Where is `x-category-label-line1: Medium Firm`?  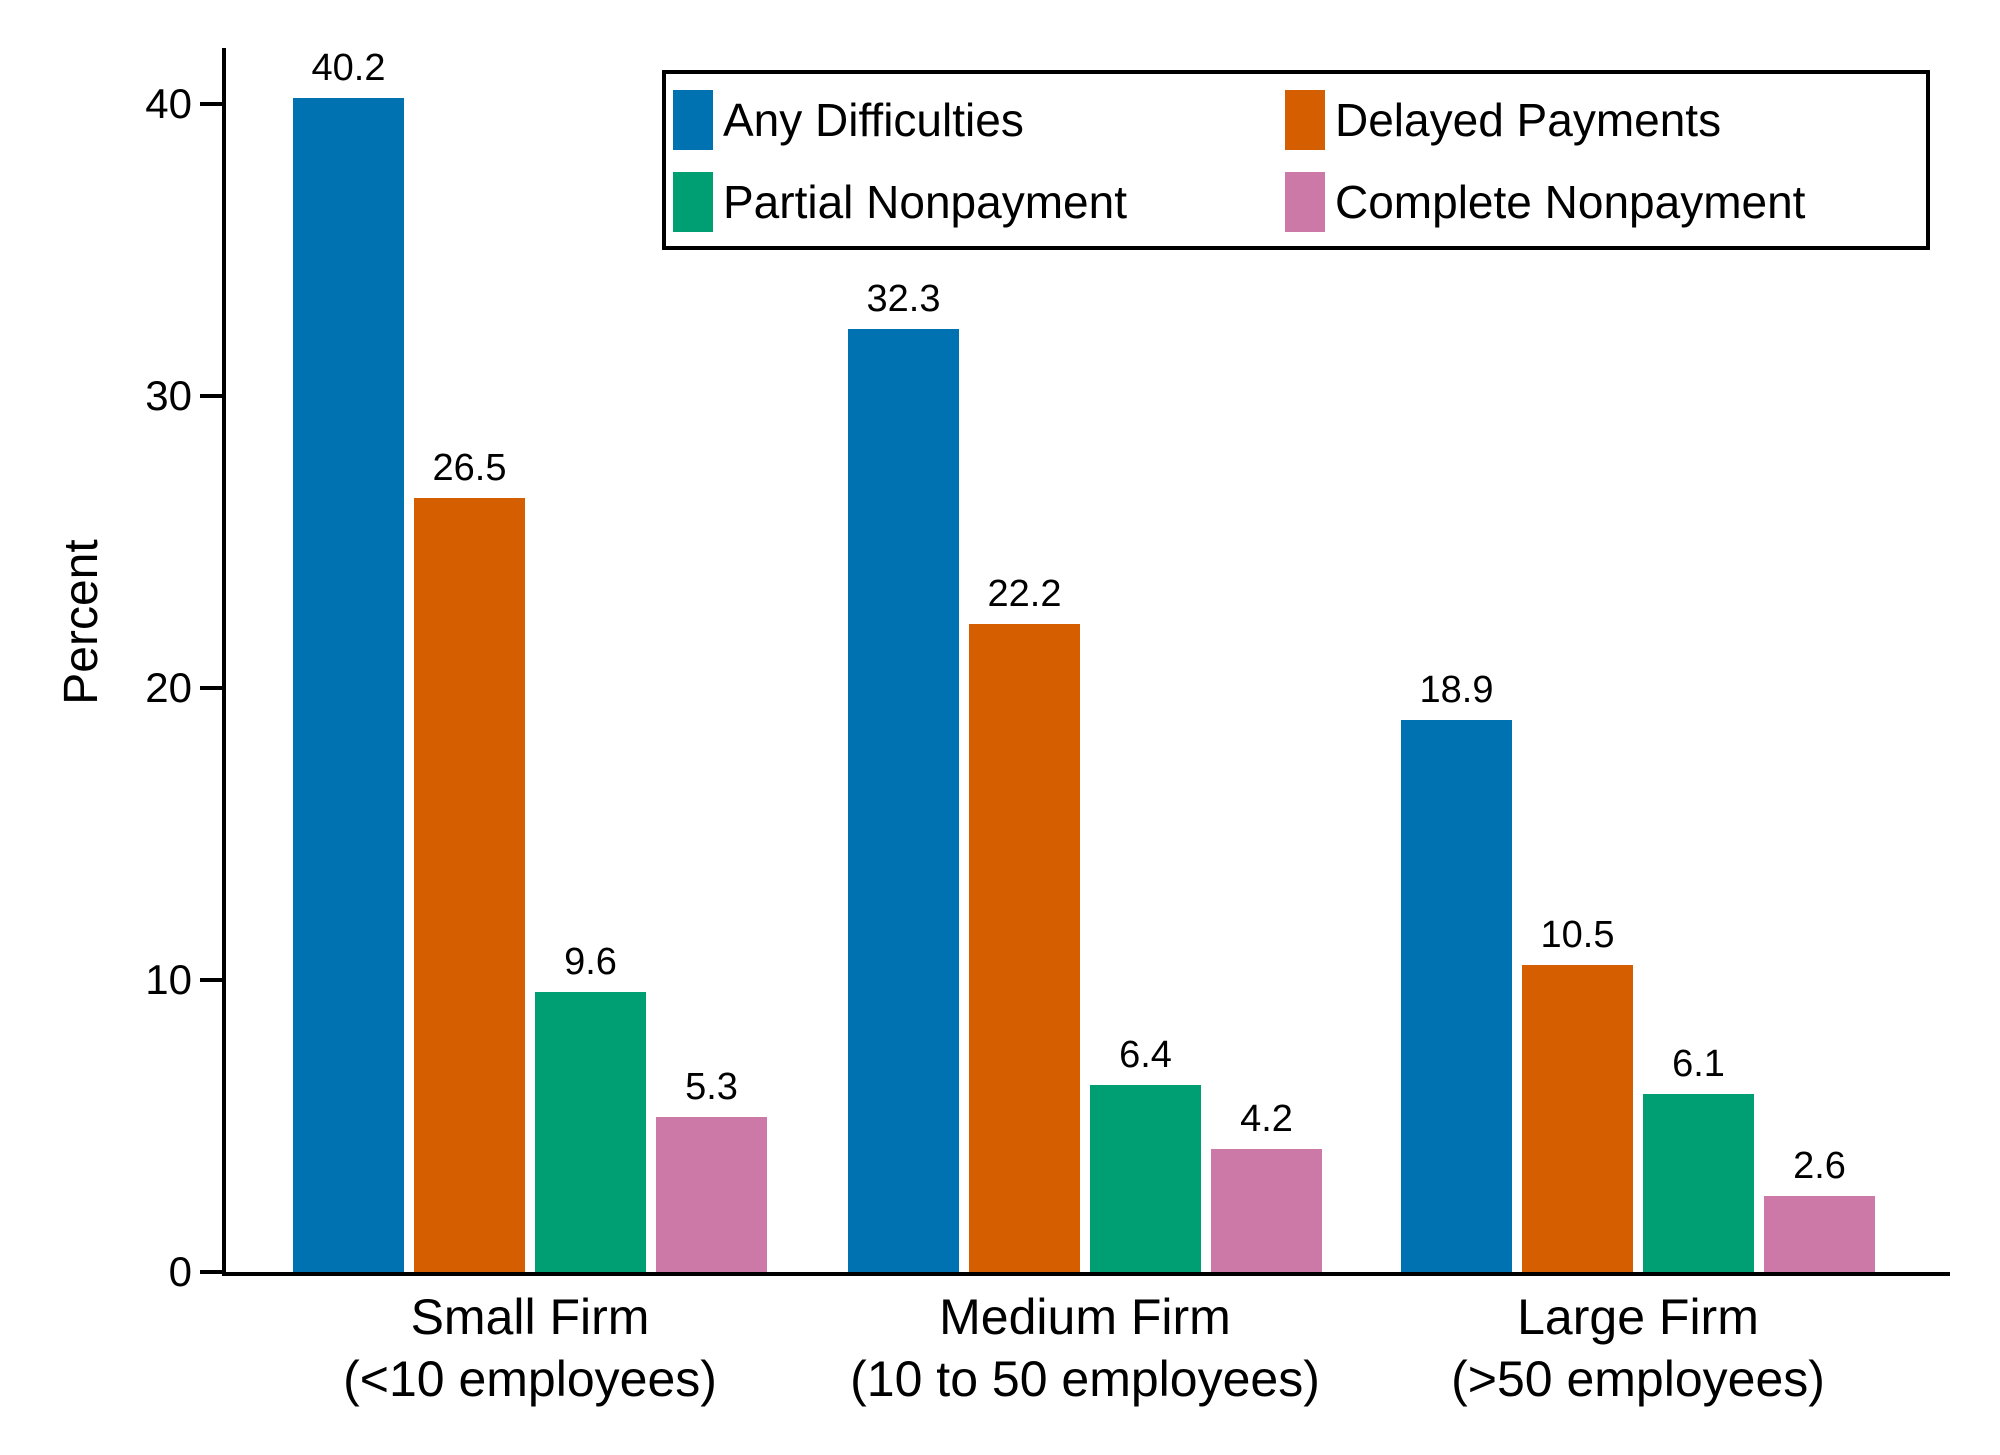 x-category-label-line1: Medium Firm is located at coordinates (1085, 1317).